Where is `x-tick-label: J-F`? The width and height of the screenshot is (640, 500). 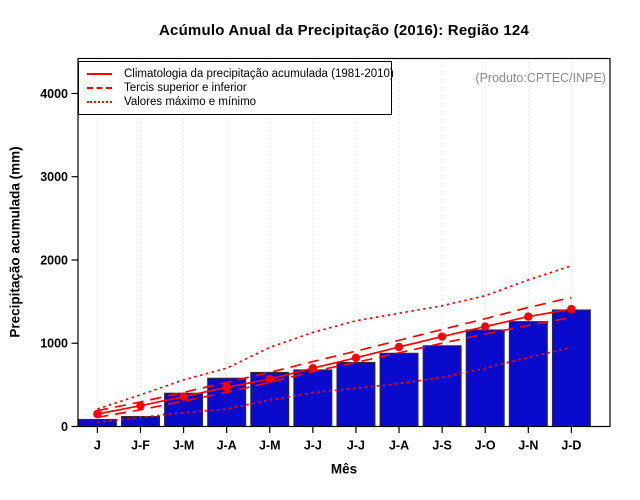
x-tick-label: J-F is located at coordinates (140, 446).